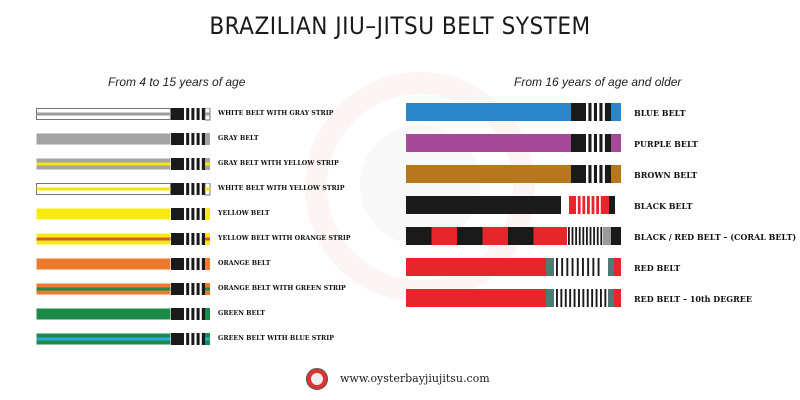 The height and width of the screenshot is (400, 800). Describe the element at coordinates (238, 138) in the screenshot. I see `belt-label: GRAY BELT` at that location.